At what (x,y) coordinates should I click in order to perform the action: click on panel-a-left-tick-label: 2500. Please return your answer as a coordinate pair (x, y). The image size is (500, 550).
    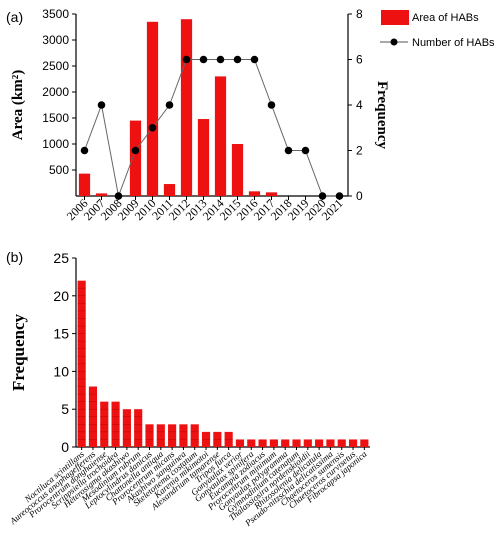
    Looking at the image, I should click on (55, 66).